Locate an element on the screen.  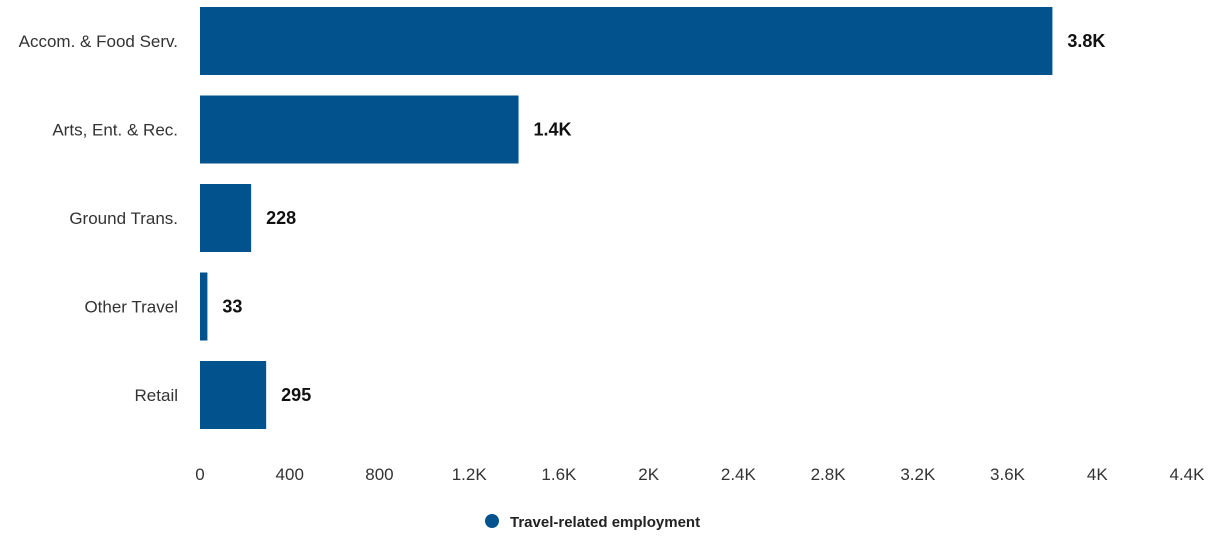
x-tick-label: 800 is located at coordinates (379, 474).